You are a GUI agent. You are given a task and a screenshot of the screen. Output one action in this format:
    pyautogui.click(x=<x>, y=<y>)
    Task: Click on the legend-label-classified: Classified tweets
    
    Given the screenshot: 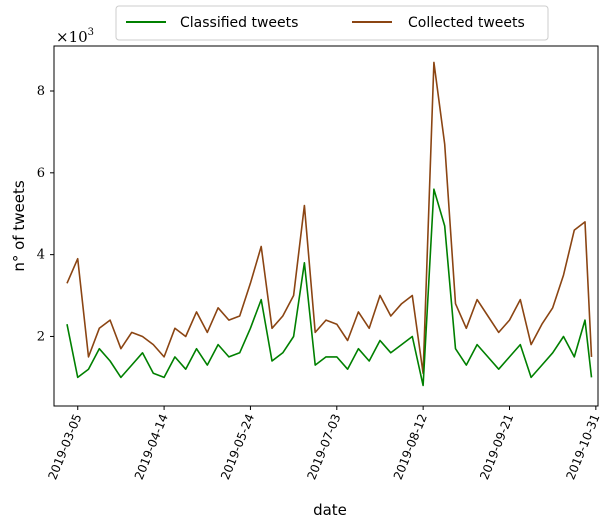 What is the action you would take?
    pyautogui.click(x=239, y=23)
    